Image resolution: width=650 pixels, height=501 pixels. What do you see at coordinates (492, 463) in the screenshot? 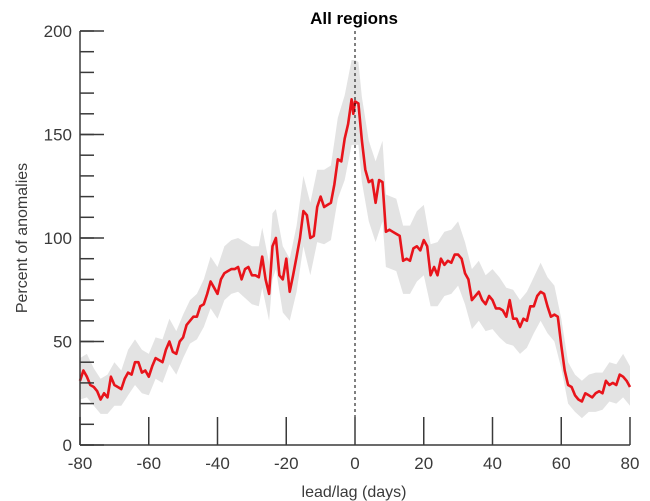
I see `x-tick-label: 40` at bounding box center [492, 463].